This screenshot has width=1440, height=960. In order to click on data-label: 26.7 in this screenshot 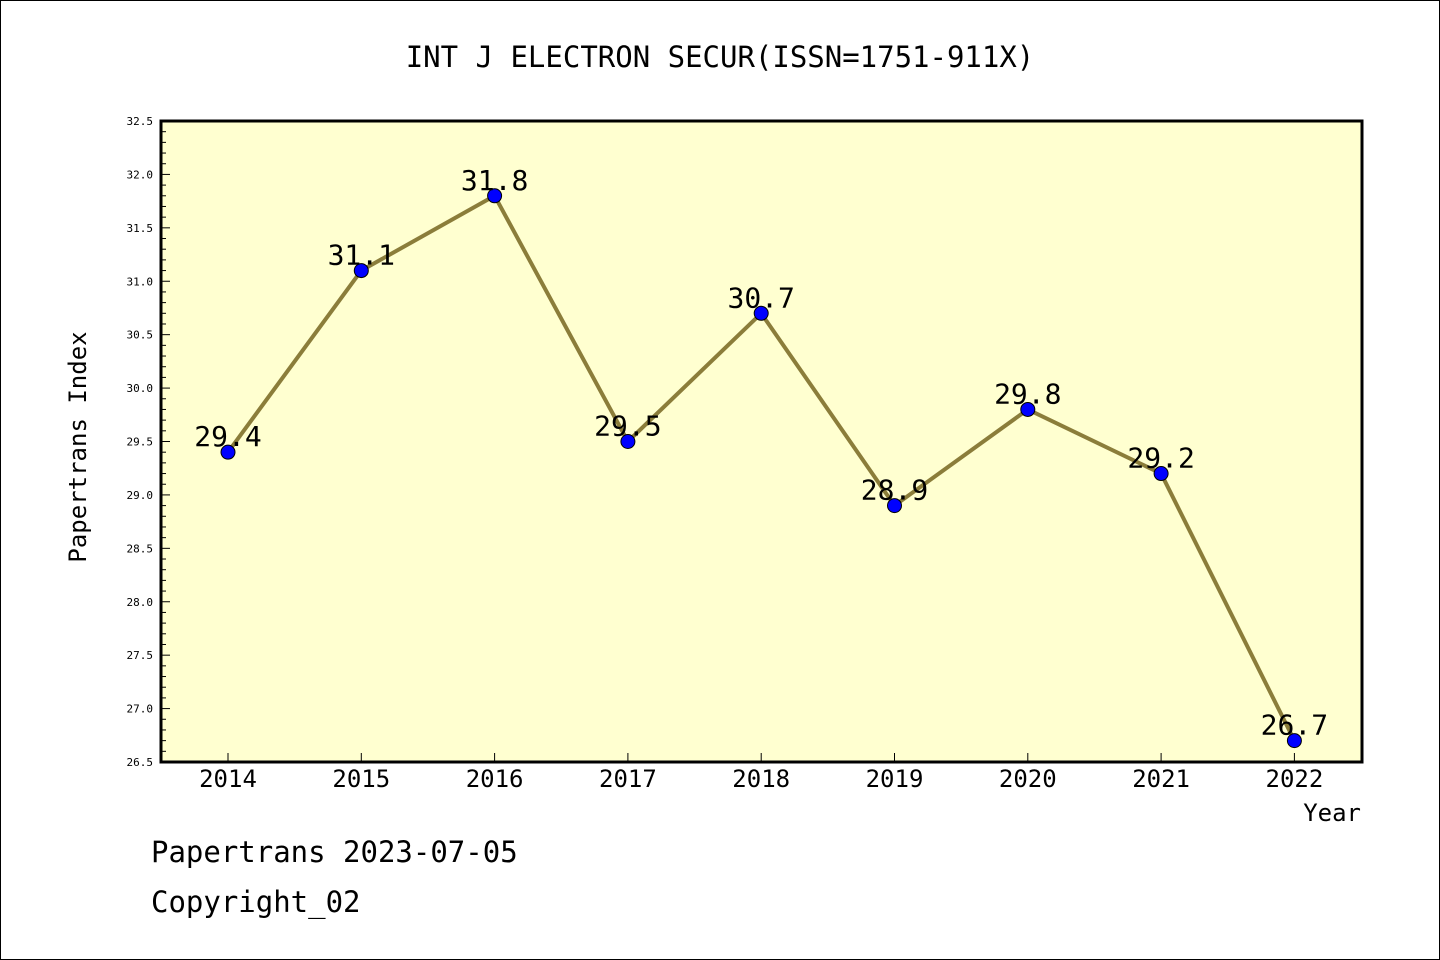, I will do `click(1294, 725)`.